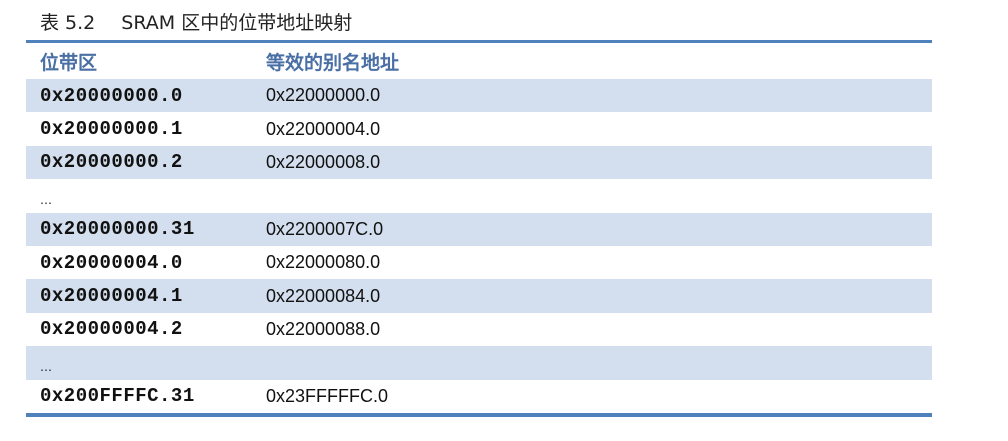  What do you see at coordinates (111, 262) in the screenshot?
I see `bitband-address-cell: 0x20000004.0` at bounding box center [111, 262].